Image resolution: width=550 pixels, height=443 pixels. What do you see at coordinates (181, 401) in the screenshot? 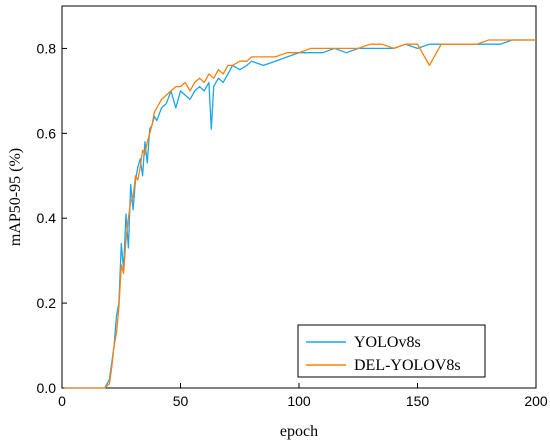
I see `x-tick-label: 50` at bounding box center [181, 401].